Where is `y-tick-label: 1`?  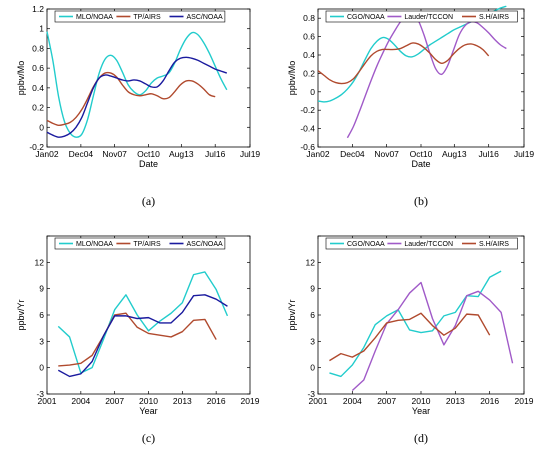
y-tick-label: 1 is located at coordinates (41, 29).